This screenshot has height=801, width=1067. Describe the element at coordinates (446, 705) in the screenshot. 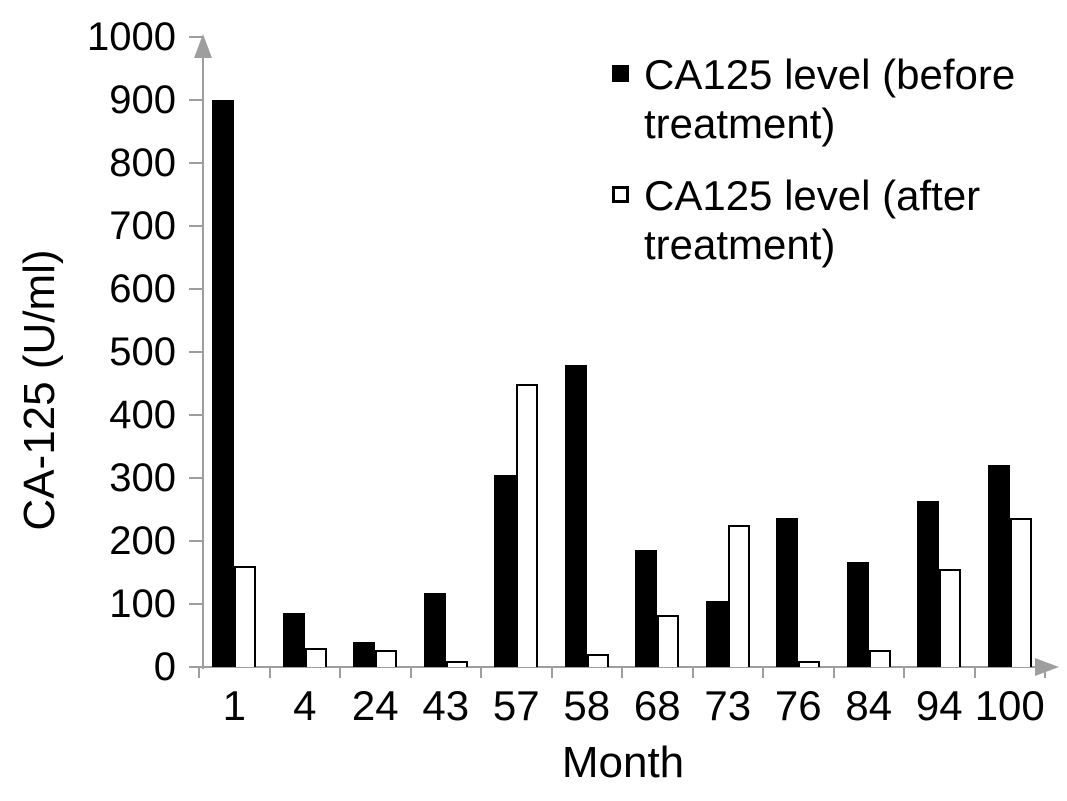

I see `x-tick-label: 43` at that location.